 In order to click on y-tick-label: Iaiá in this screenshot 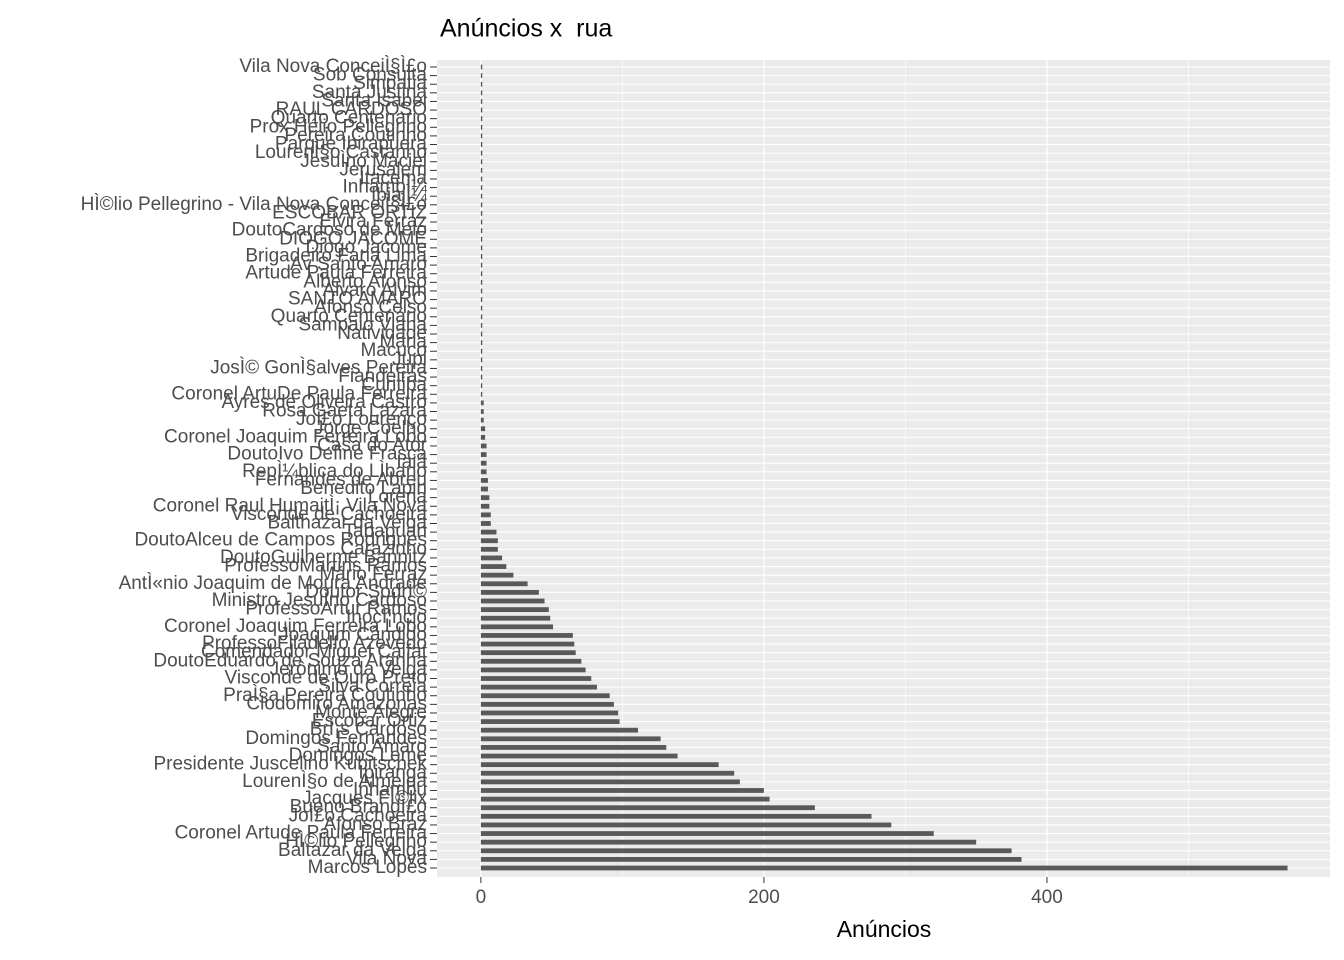, I will do `click(411, 462)`.